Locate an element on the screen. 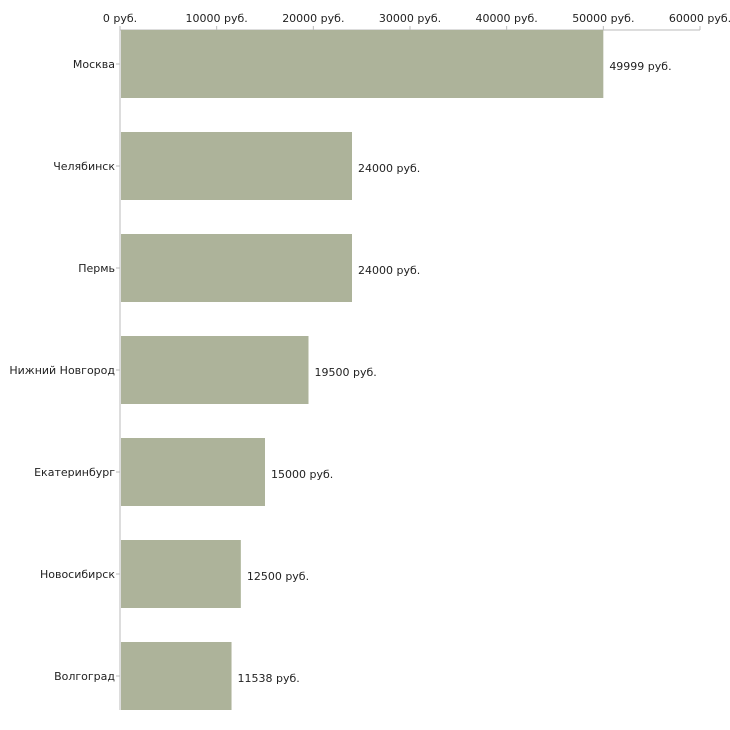  x-tick-label: 10000 руб. is located at coordinates (217, 18).